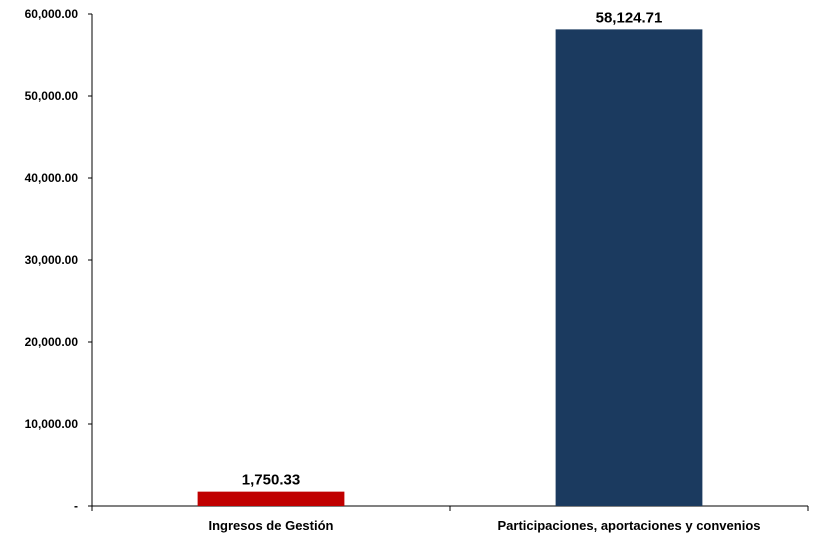 Image resolution: width=816 pixels, height=535 pixels. I want to click on x-tick-label: Ingresos de Gestión, so click(271, 525).